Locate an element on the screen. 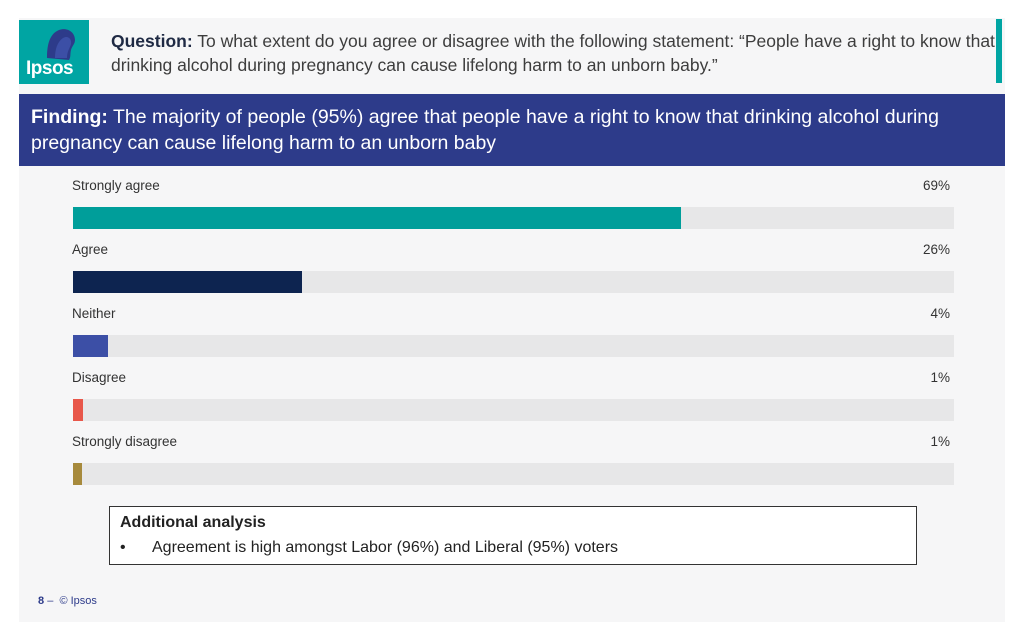  footer: 8 – © Ipsos is located at coordinates (67, 601).